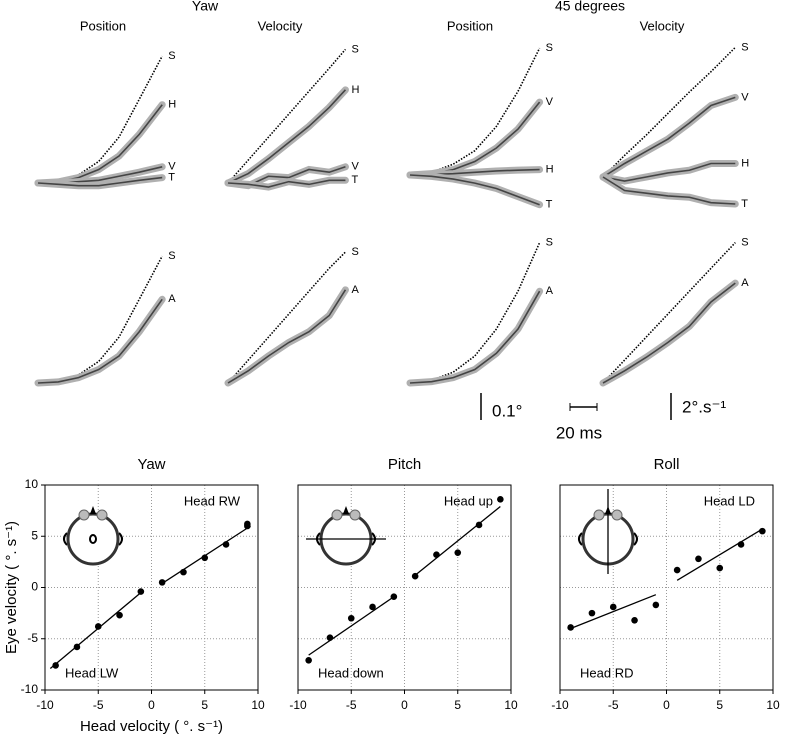 This screenshot has width=787, height=737. Describe the element at coordinates (30, 689) in the screenshot. I see `y-tick-label: -10` at that location.